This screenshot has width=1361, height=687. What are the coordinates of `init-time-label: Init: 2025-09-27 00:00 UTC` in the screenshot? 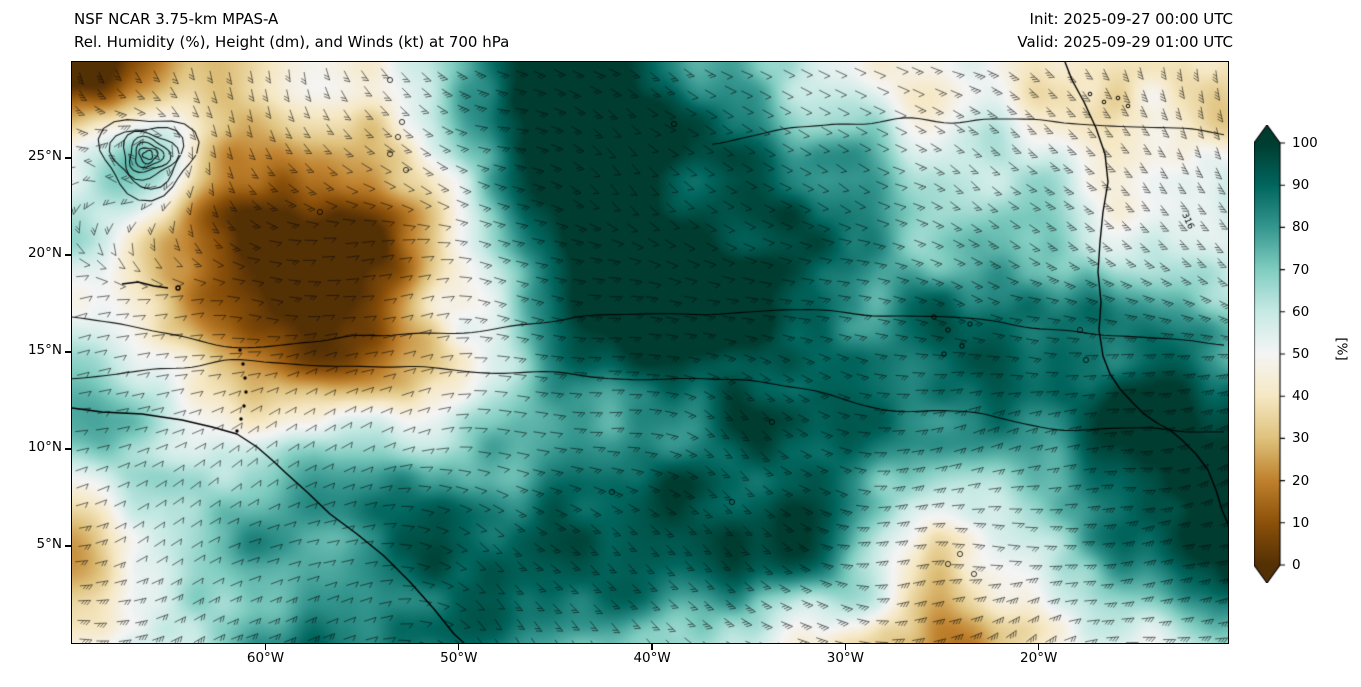 It's located at (1131, 19).